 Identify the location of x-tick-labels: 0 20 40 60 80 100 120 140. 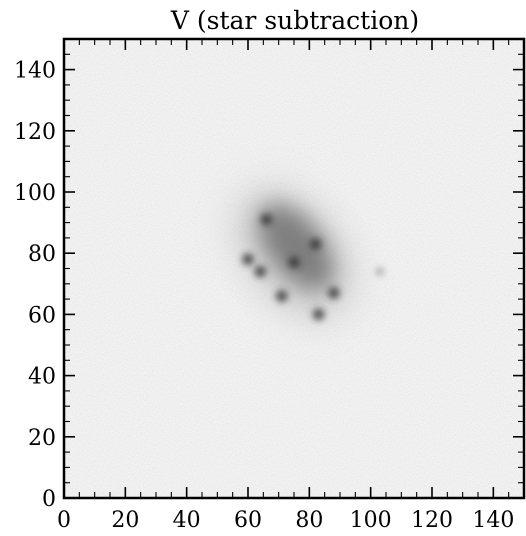
(285, 520).